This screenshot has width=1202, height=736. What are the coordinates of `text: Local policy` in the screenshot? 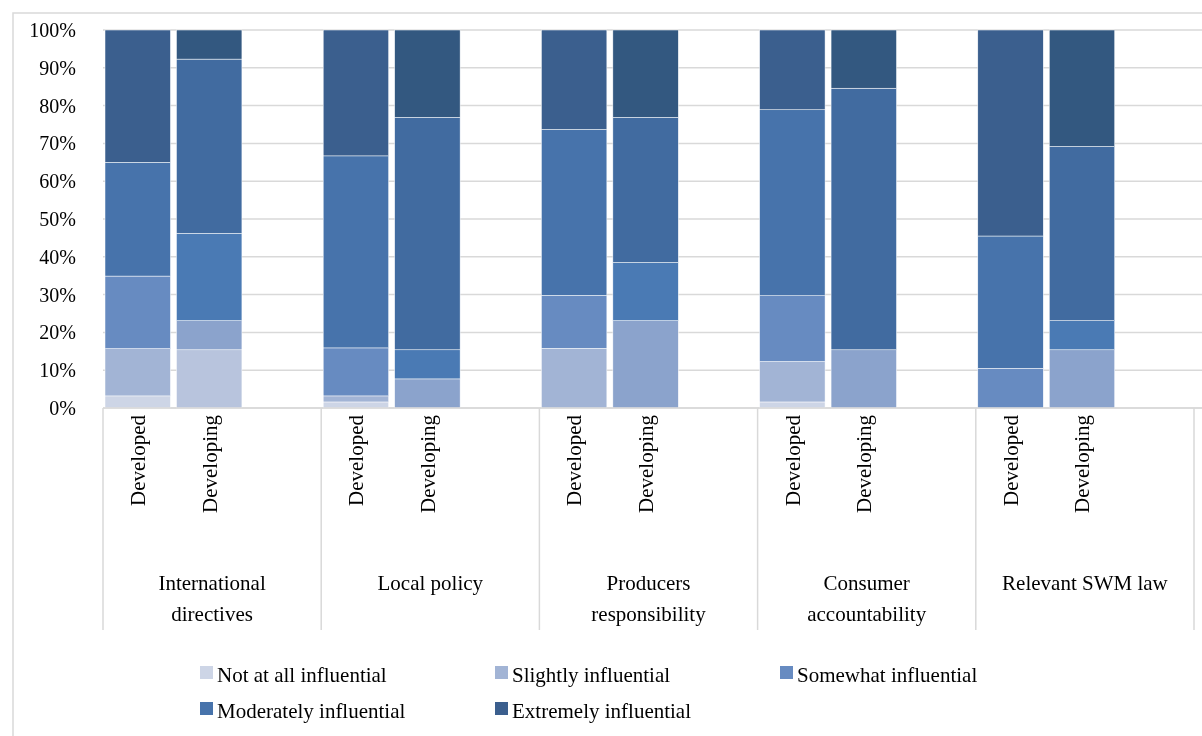 It's located at (430, 583).